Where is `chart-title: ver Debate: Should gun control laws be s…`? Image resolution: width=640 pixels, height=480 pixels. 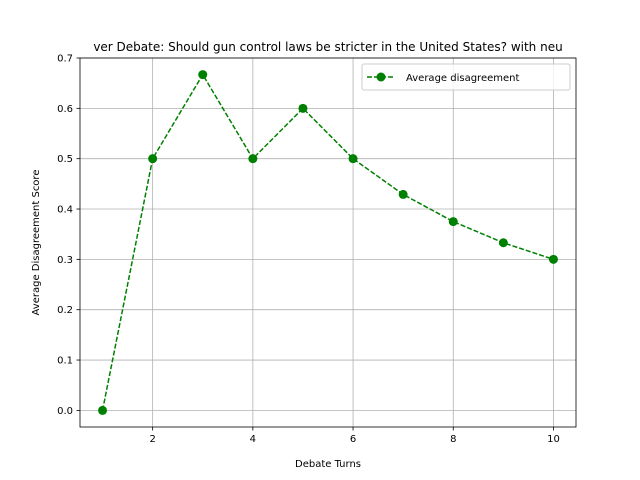 chart-title: ver Debate: Should gun control laws be s… is located at coordinates (327, 47).